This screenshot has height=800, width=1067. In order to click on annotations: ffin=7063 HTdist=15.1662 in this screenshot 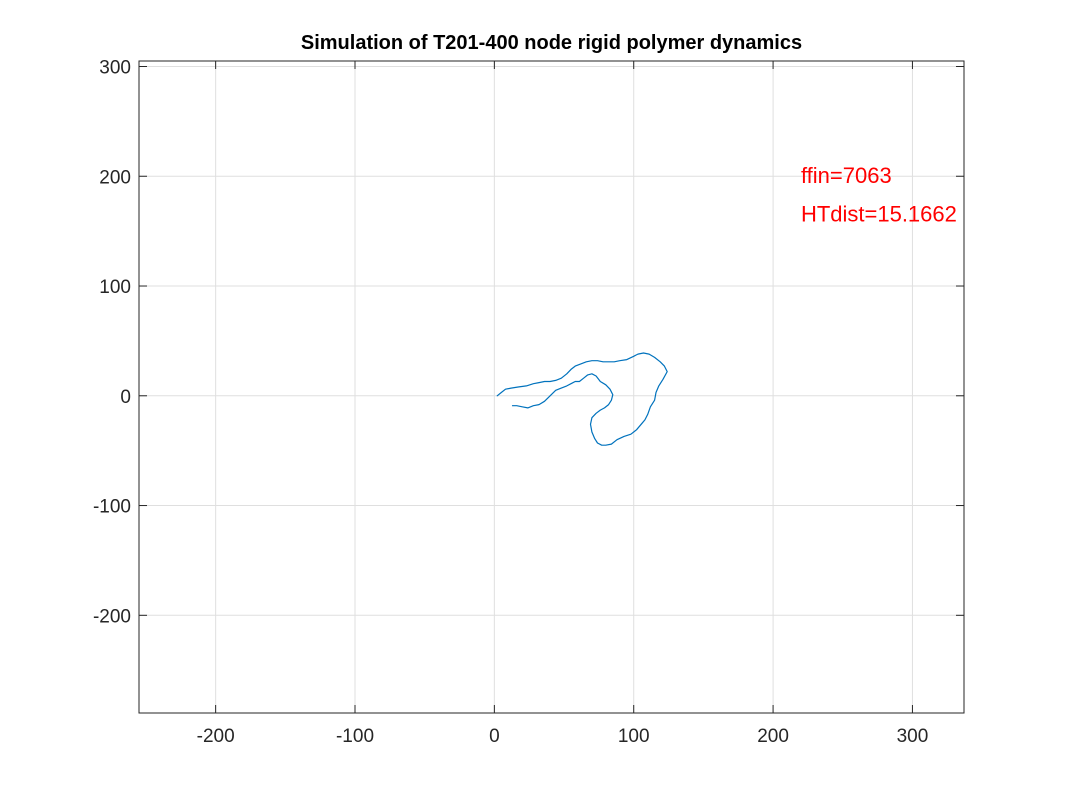, I will do `click(879, 194)`.